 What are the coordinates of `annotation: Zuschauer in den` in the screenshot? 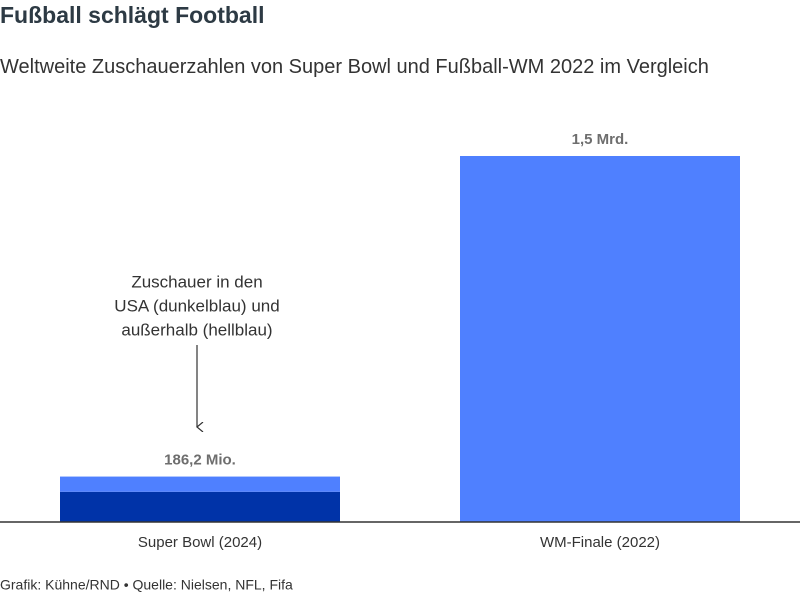 It's located at (196, 281).